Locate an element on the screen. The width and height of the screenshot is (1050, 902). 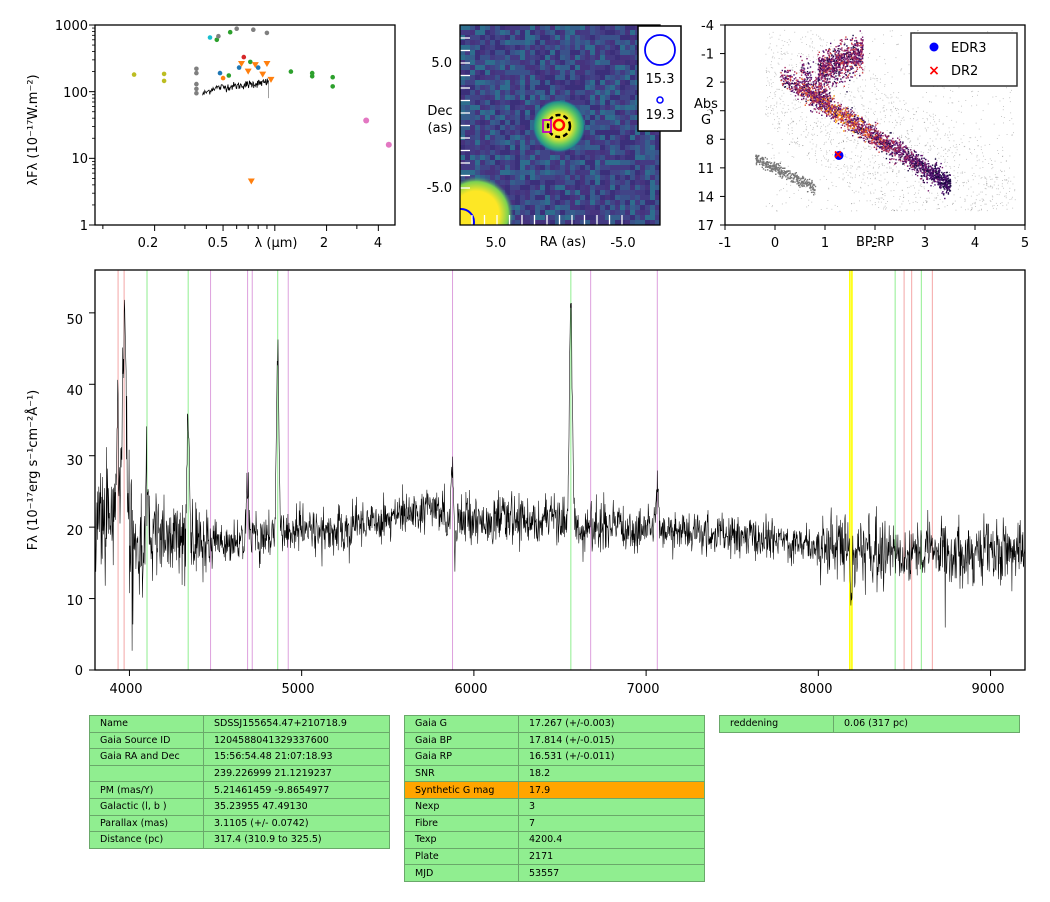
neighbour-star is located at coordinates (487, 200).